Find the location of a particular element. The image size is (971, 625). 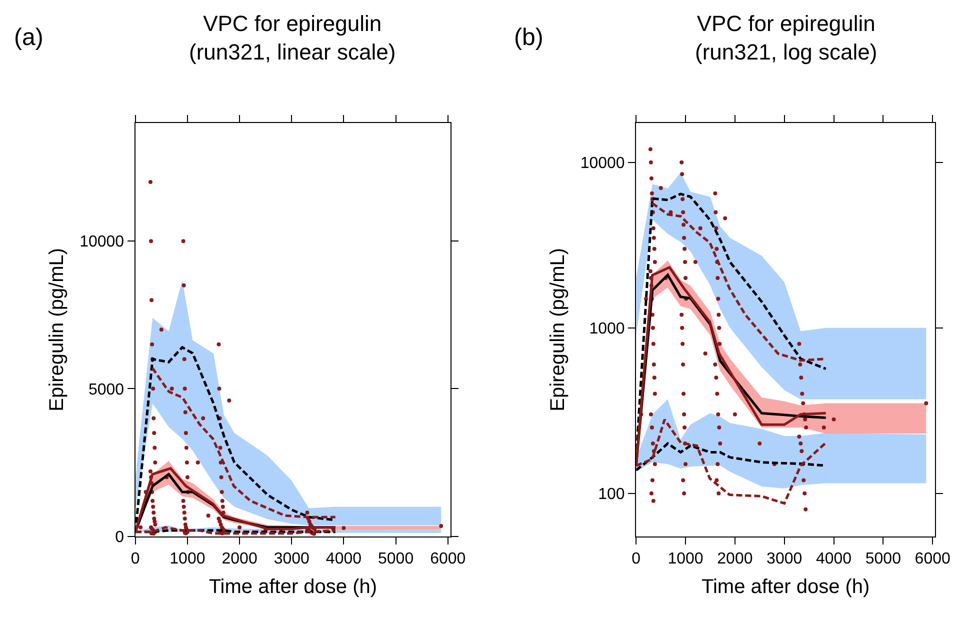

y-tick-label: 0 is located at coordinates (119, 537).